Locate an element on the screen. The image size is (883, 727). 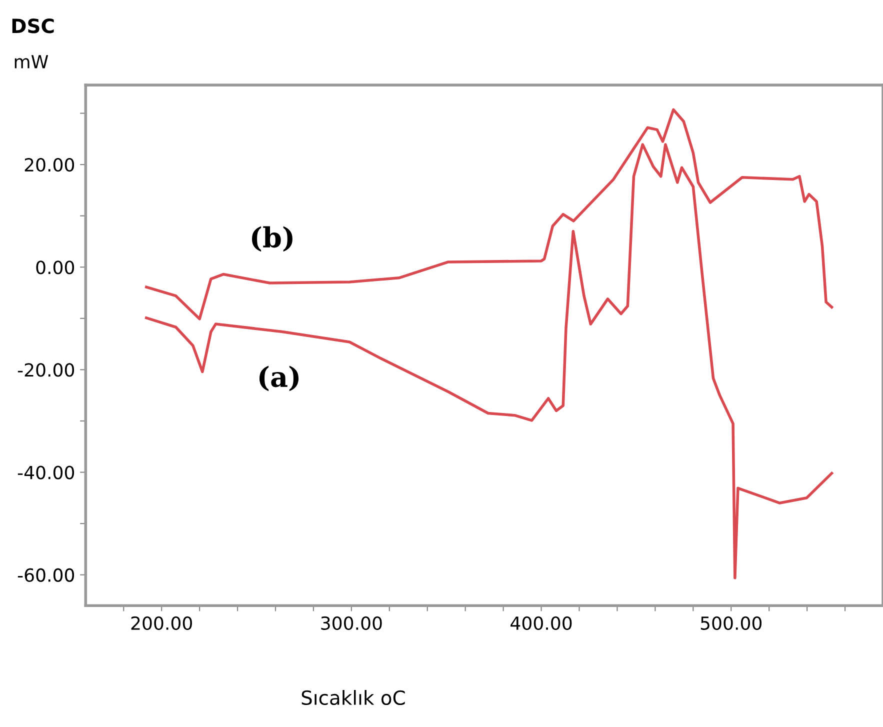
y-tick-label: -40.00 is located at coordinates (46, 473).